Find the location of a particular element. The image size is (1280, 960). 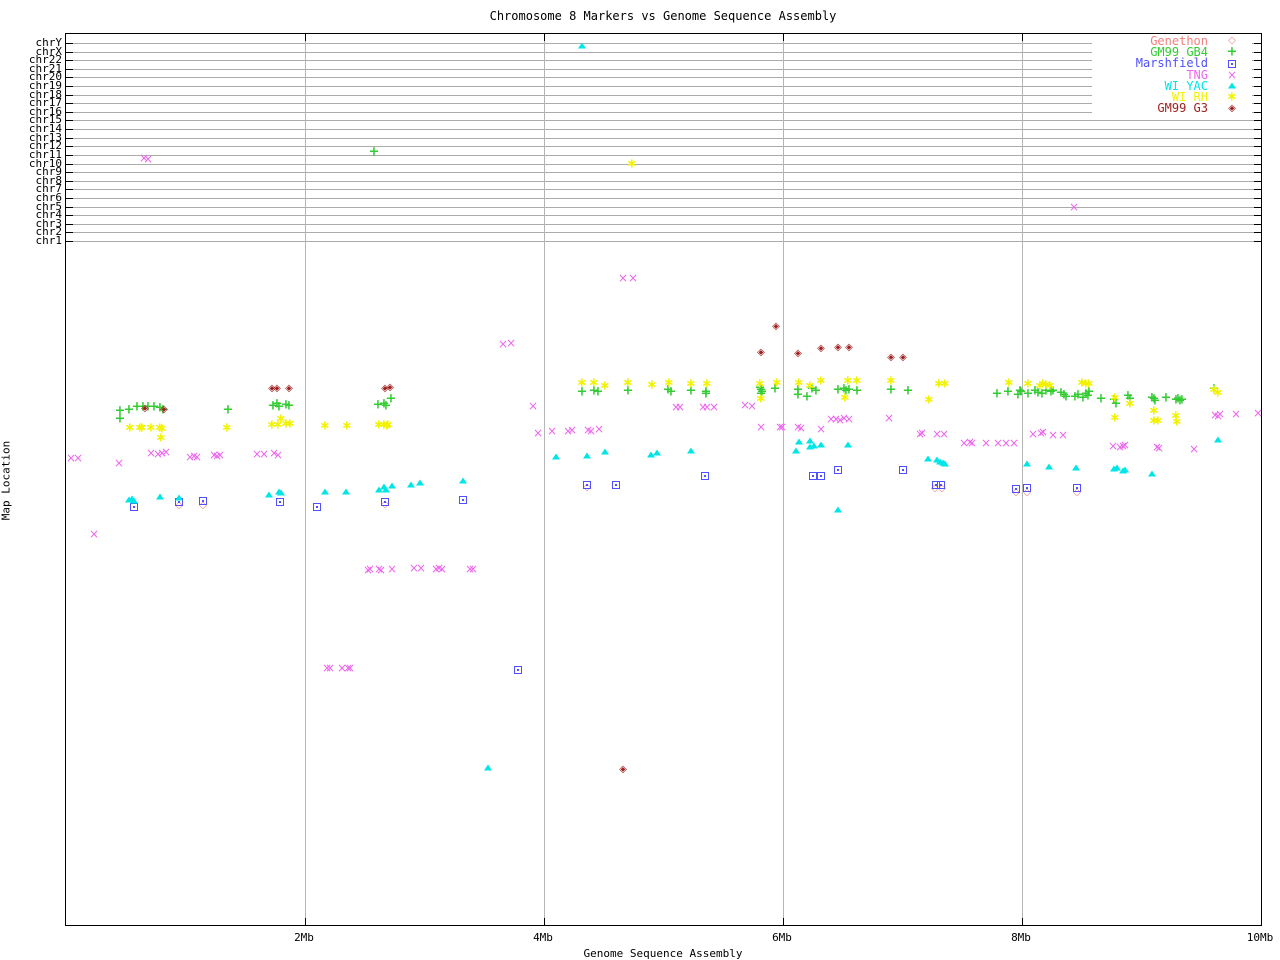

y-tick-label-chr9: chr9 is located at coordinates (49, 172).